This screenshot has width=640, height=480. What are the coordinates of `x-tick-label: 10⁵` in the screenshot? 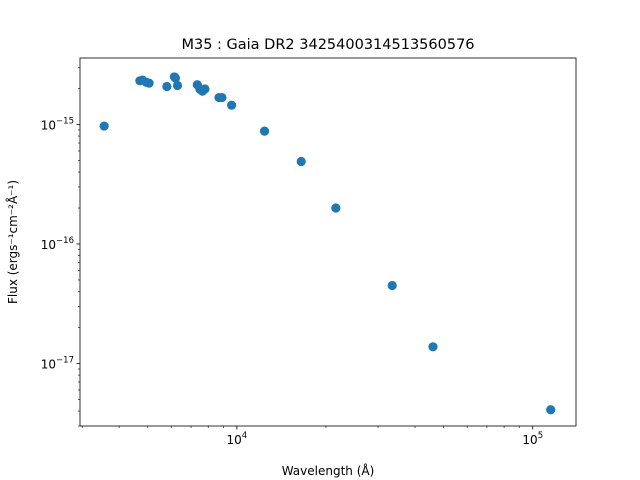 It's located at (532, 439).